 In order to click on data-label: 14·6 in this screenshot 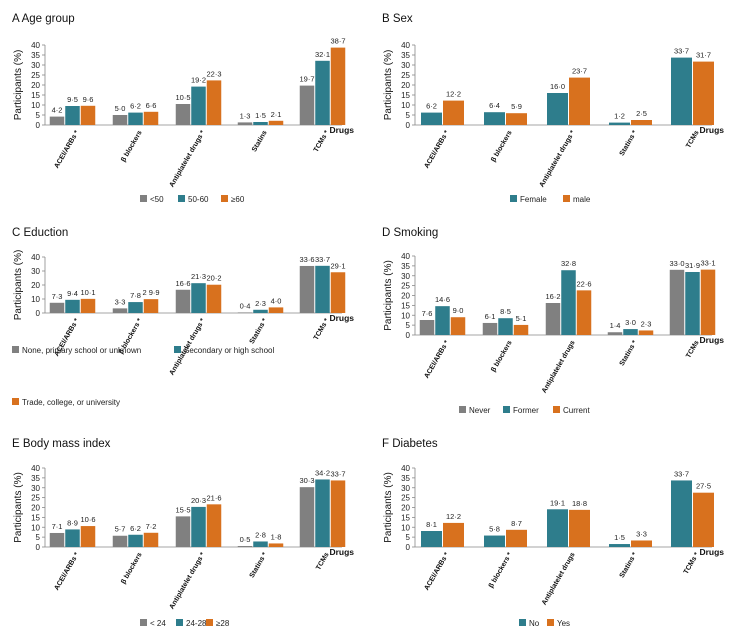, I will do `click(442, 299)`.